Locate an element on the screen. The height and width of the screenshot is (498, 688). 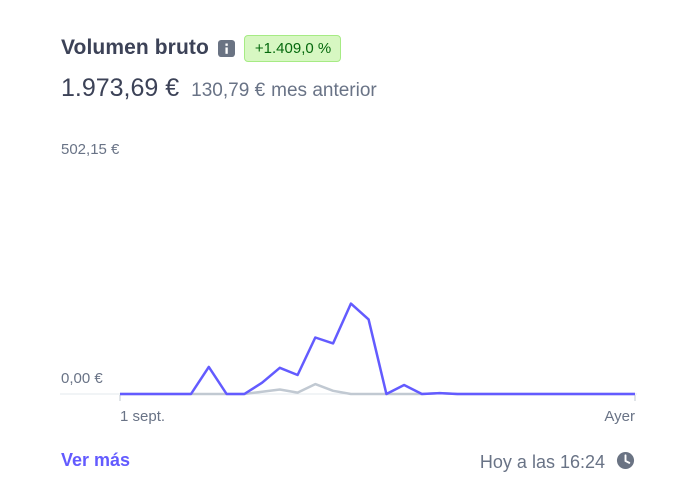
x-tick-label: 1 sept. is located at coordinates (142, 416).